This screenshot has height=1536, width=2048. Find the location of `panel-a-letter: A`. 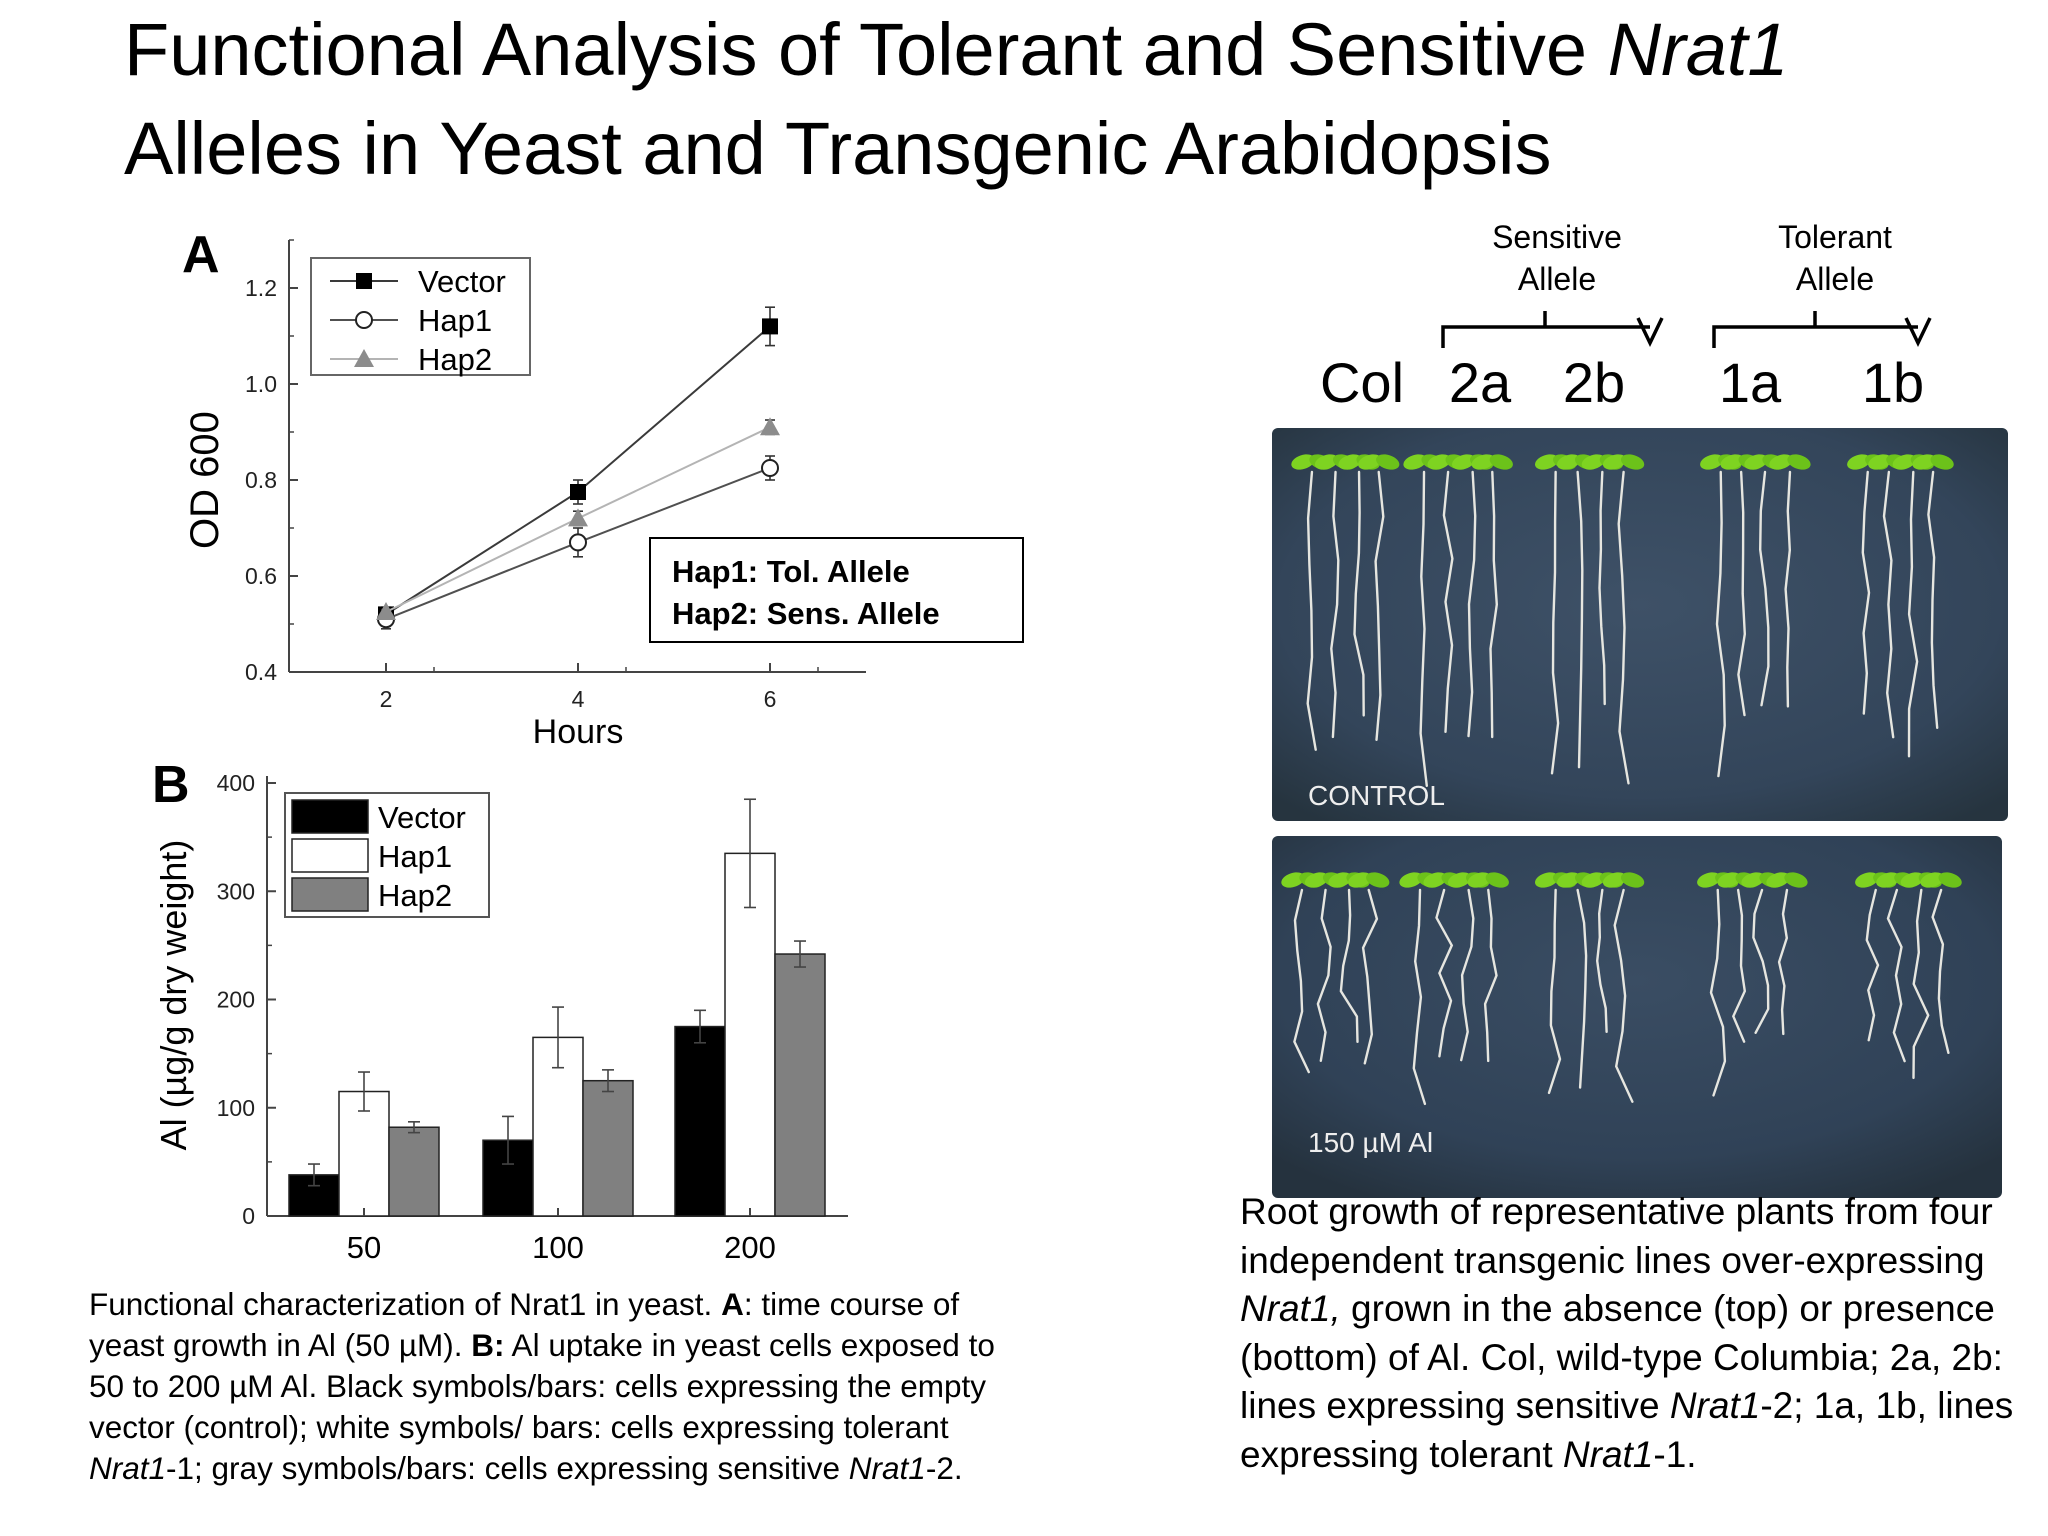

panel-a-letter: A is located at coordinates (201, 255).